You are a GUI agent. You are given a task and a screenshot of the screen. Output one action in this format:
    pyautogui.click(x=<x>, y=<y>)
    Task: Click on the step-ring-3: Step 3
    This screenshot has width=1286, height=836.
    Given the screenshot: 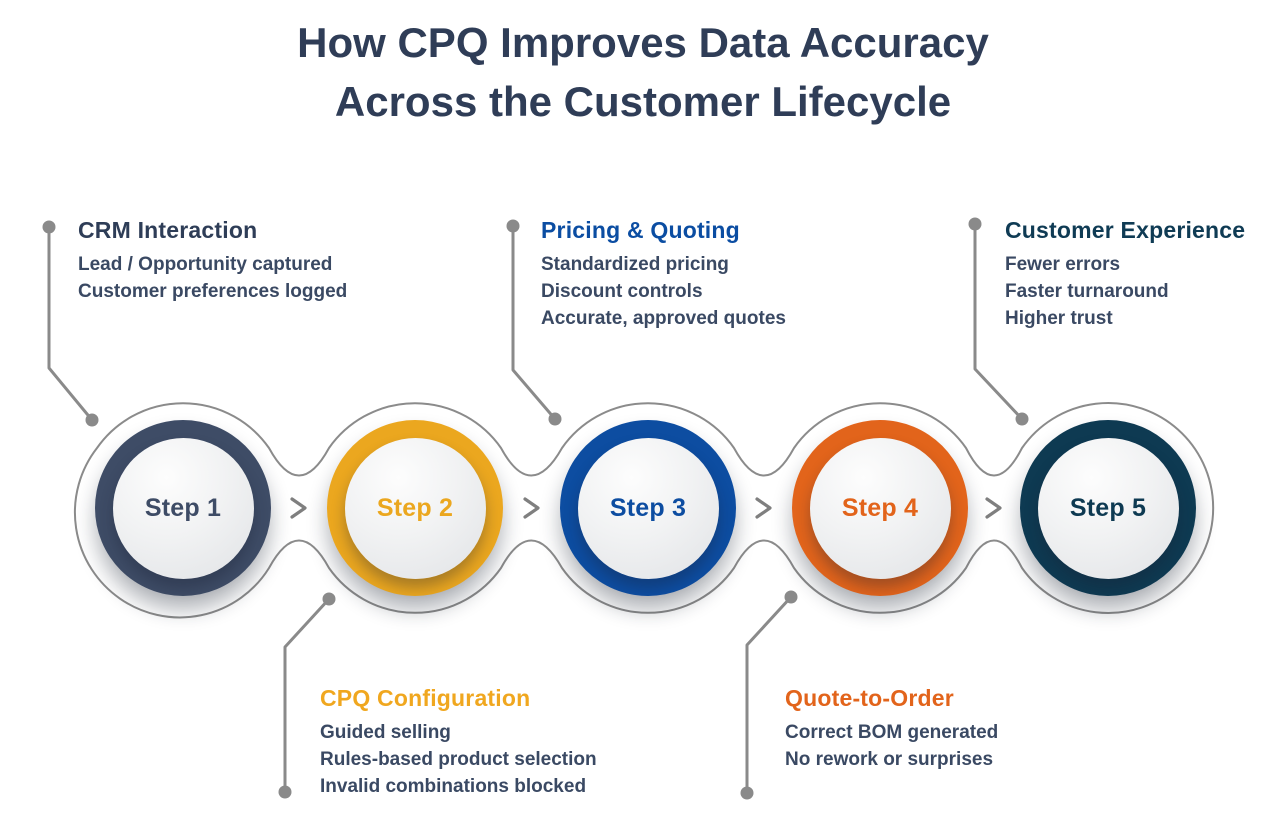 What is the action you would take?
    pyautogui.click(x=648, y=508)
    